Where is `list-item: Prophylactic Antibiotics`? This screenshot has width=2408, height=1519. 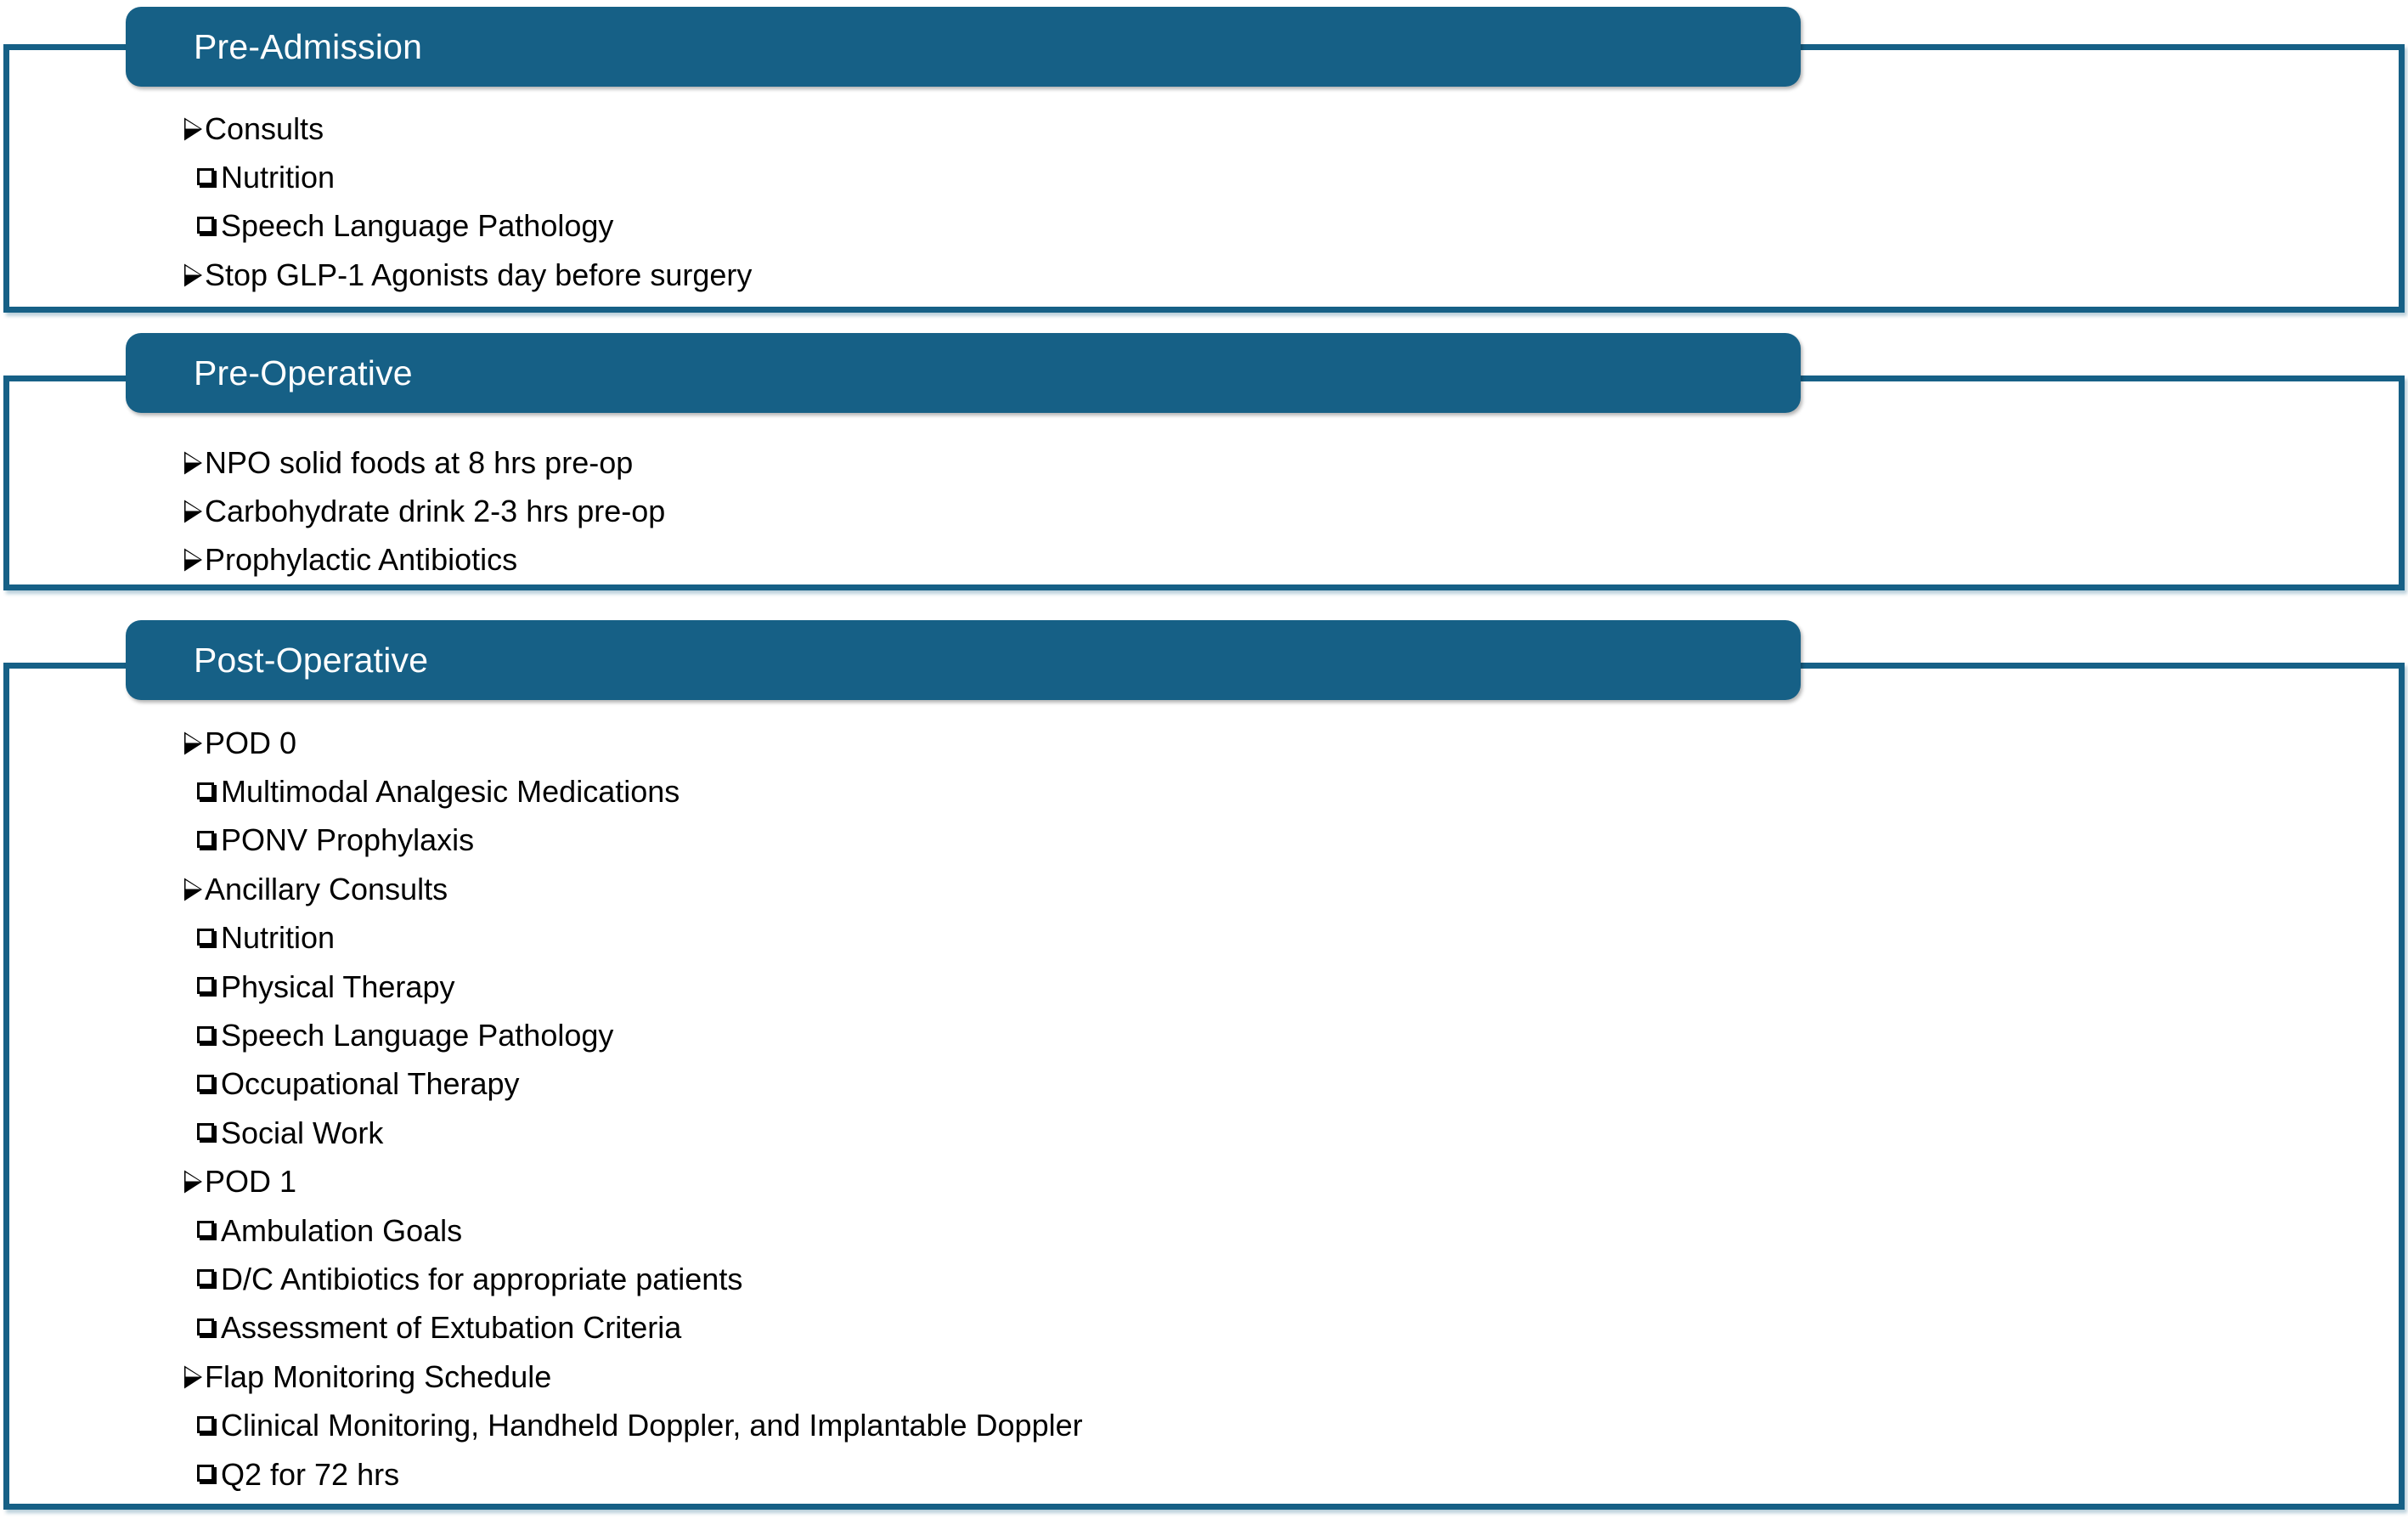
list-item: Prophylactic Antibiotics is located at coordinates (1291, 560).